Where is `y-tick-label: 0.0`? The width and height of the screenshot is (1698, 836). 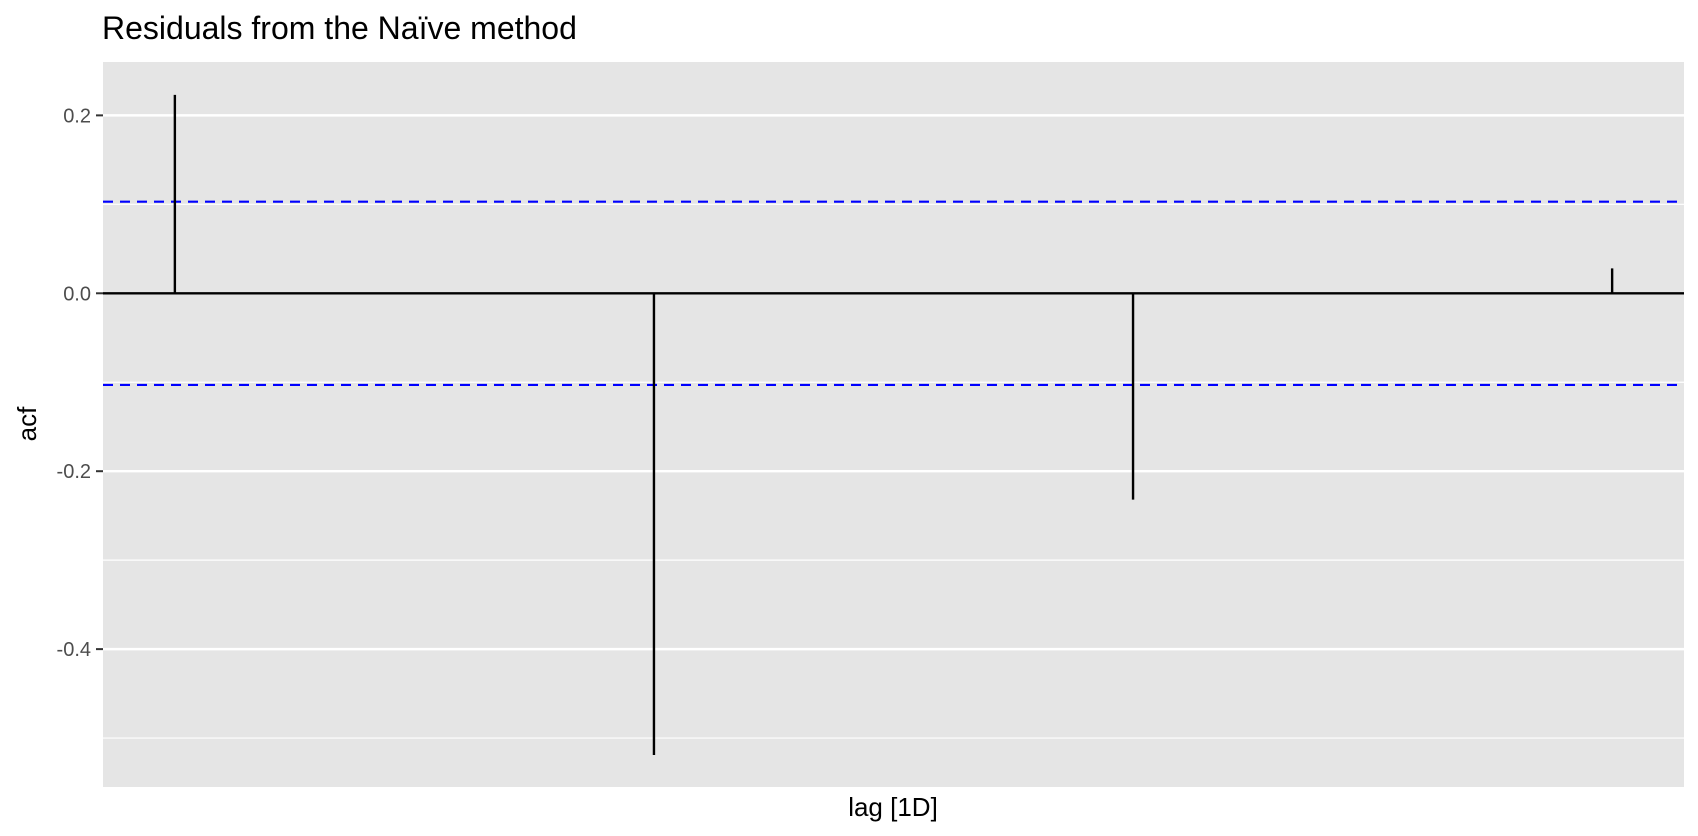
y-tick-label: 0.0 is located at coordinates (77, 294).